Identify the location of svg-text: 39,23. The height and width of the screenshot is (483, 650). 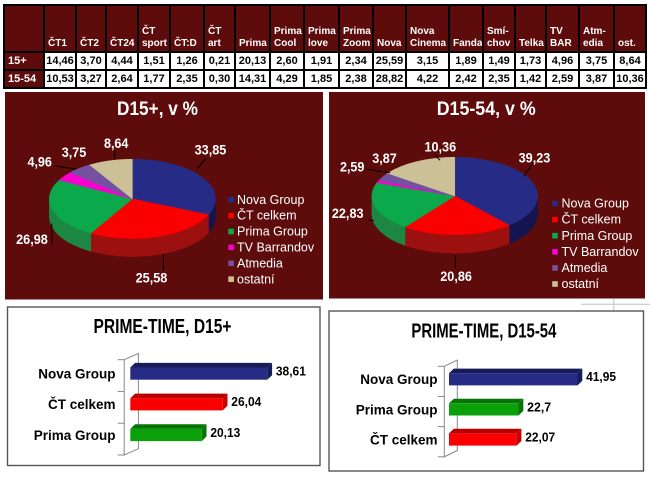
(535, 158).